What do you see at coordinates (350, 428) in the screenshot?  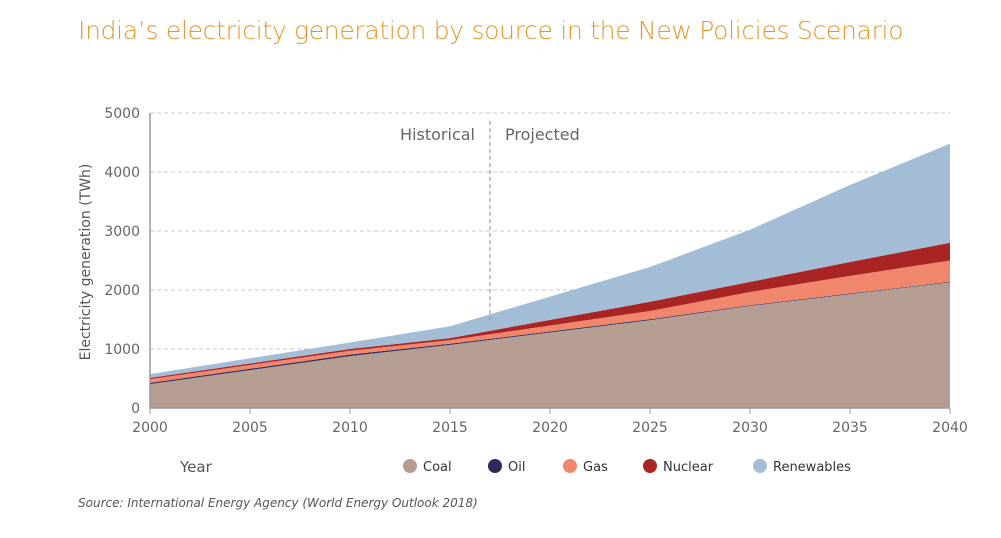 I see `x-tick-label: 2010` at bounding box center [350, 428].